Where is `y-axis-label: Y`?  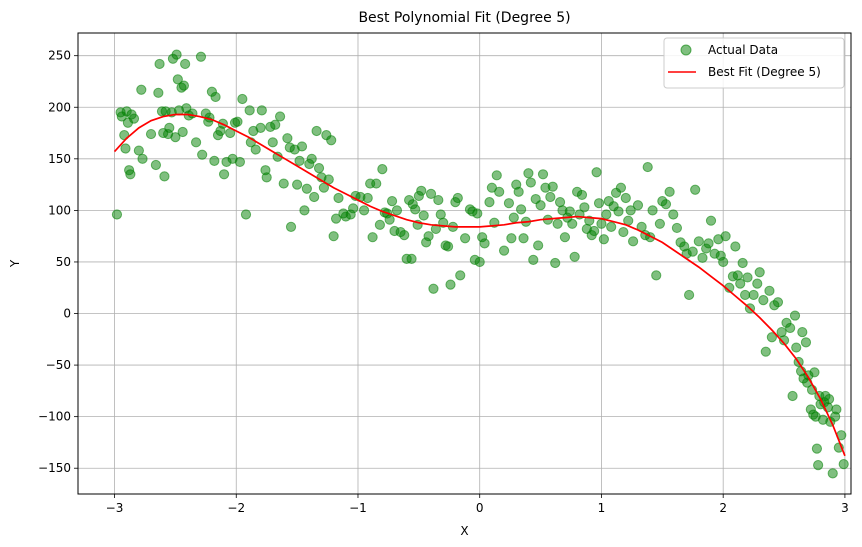
y-axis-label: Y is located at coordinates (15, 263).